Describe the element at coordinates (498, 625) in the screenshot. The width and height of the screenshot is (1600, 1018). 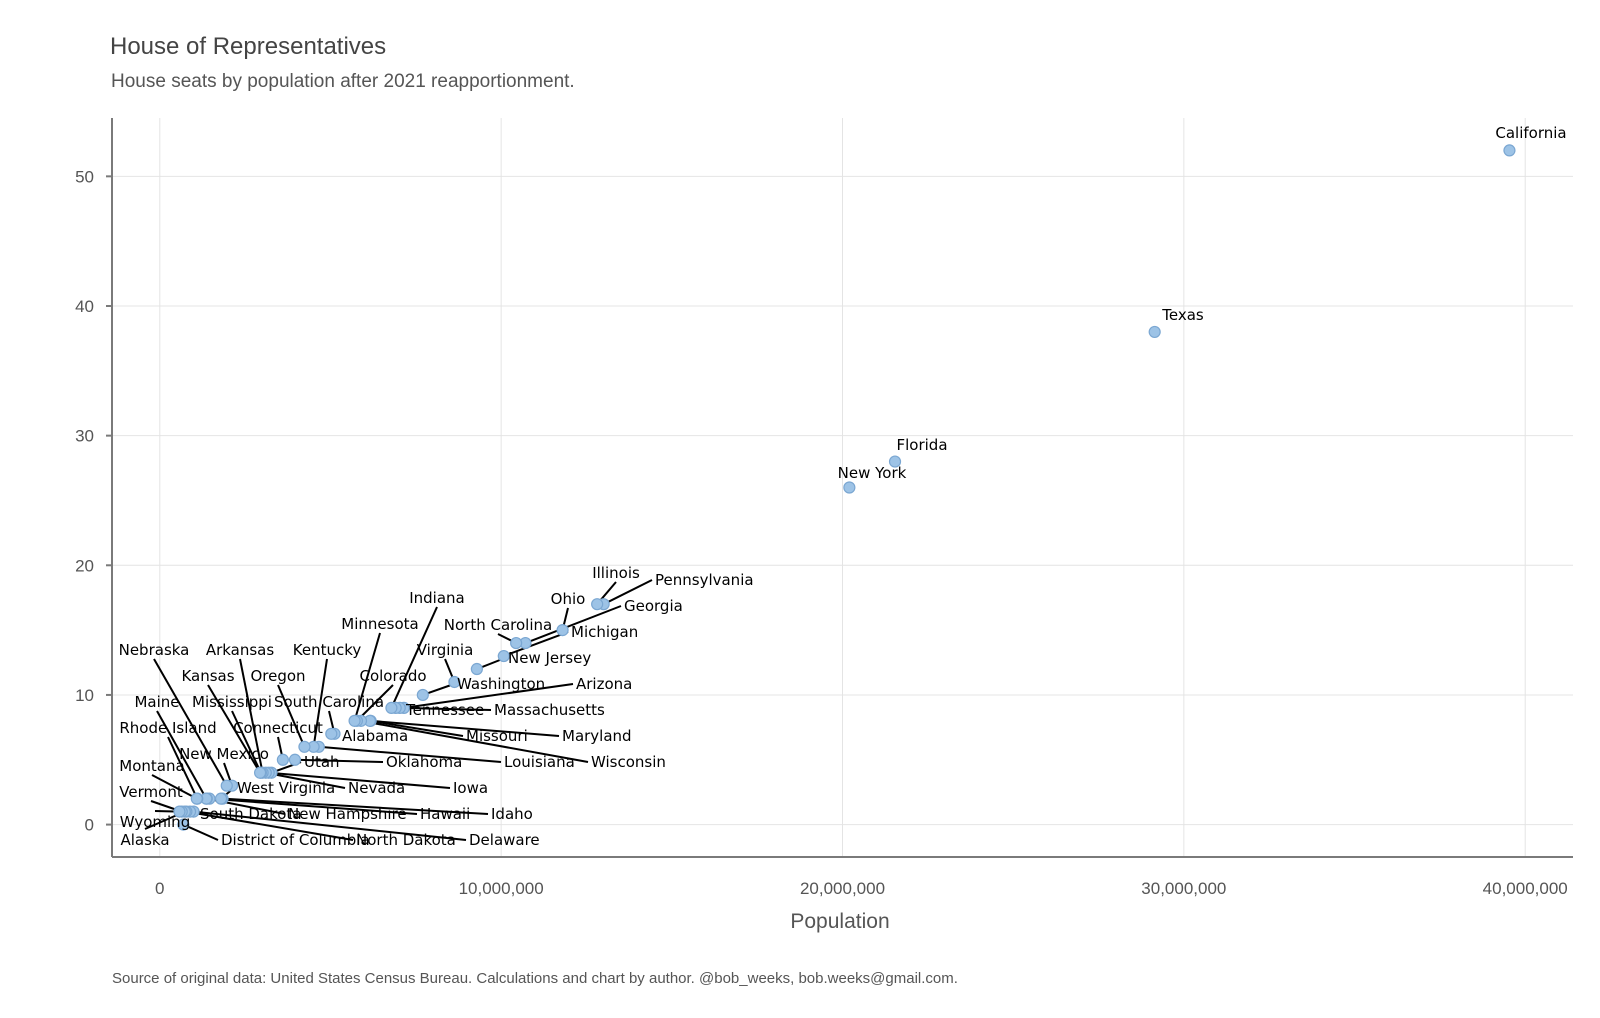
I see `label-north-carolina: North Carolina` at that location.